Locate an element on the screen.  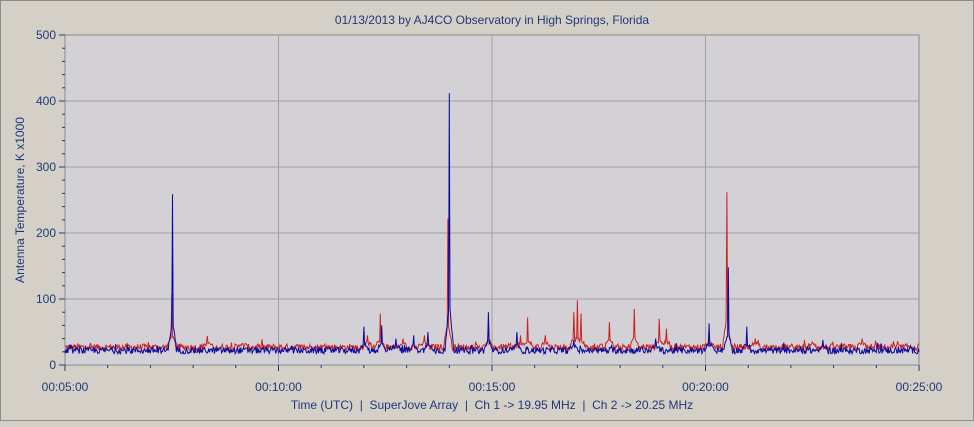
x-tick-label: 00:10:00 is located at coordinates (278, 387).